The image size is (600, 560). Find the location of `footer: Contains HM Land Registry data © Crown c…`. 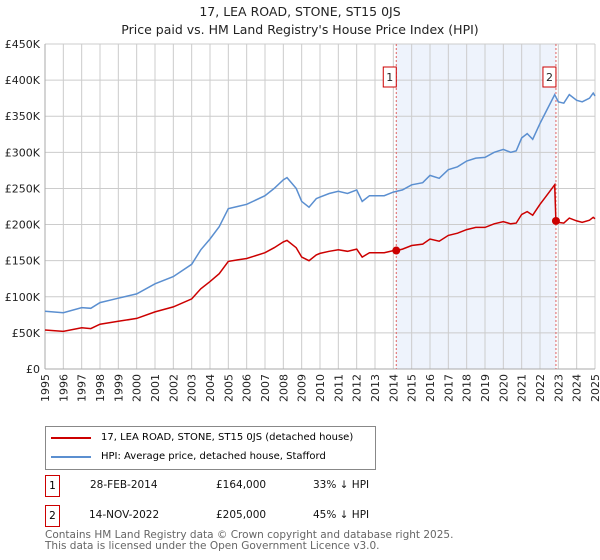

footer: Contains HM Land Registry data © Crown c… is located at coordinates (249, 541).